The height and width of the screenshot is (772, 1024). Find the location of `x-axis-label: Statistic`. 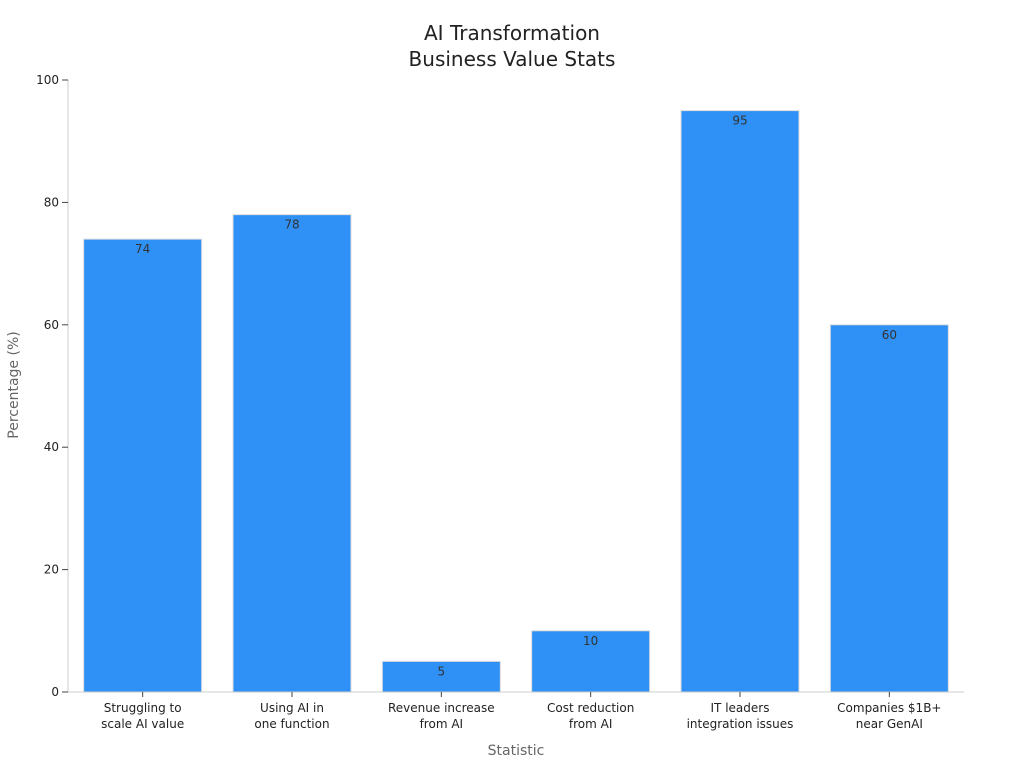

x-axis-label: Statistic is located at coordinates (516, 751).